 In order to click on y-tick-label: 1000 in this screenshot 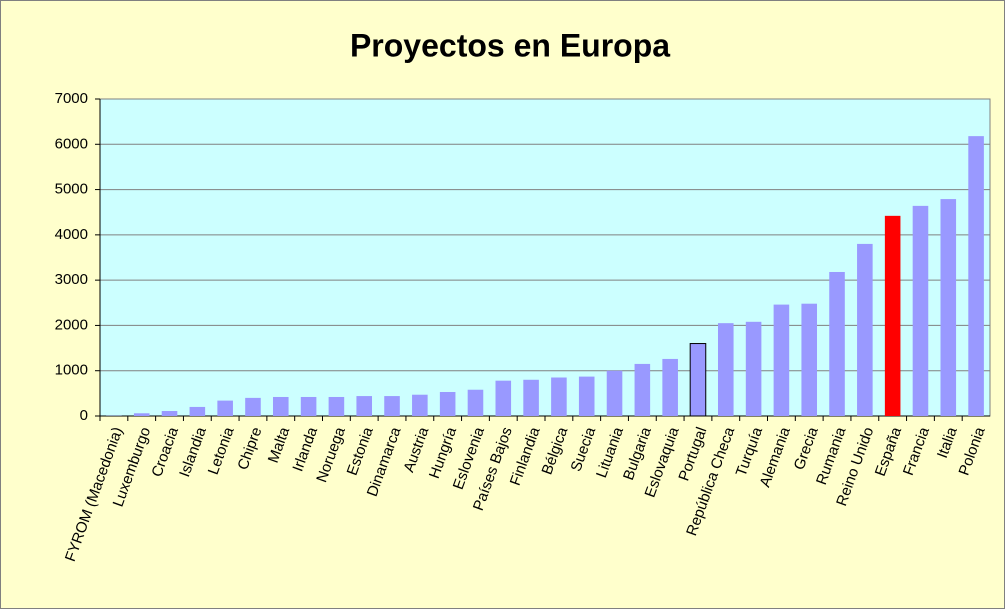, I will do `click(71, 370)`.